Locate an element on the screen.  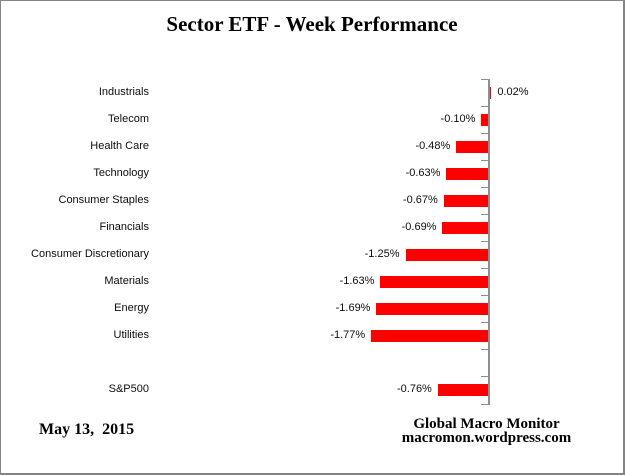
category-label: Telecom is located at coordinates (128, 118).